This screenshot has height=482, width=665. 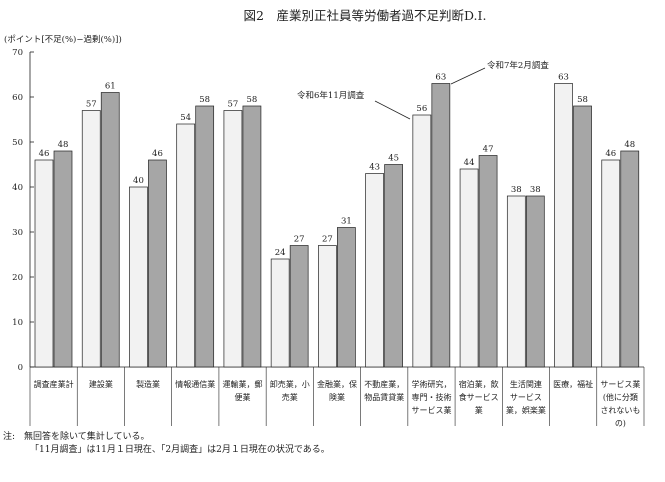 What do you see at coordinates (346, 222) in the screenshot?
I see `data-label: 31` at bounding box center [346, 222].